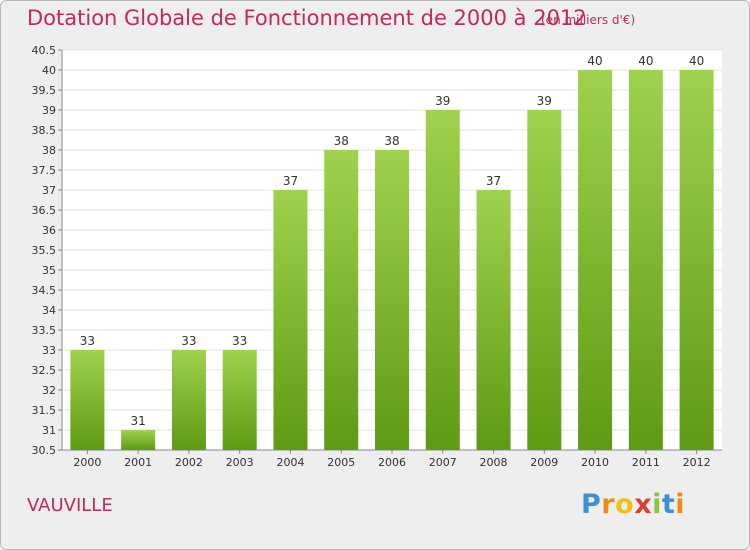  What do you see at coordinates (44, 410) in the screenshot?
I see `y-tick-label: 31.5` at bounding box center [44, 410].